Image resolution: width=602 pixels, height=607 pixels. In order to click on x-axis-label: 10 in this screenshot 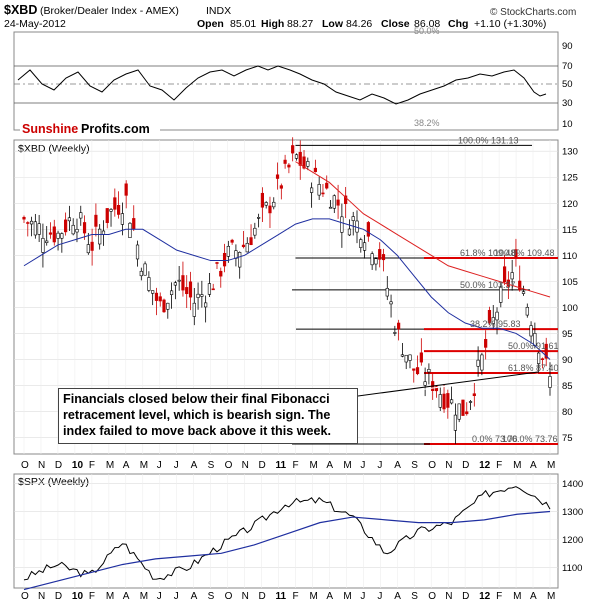, I will do `click(78, 465)`.